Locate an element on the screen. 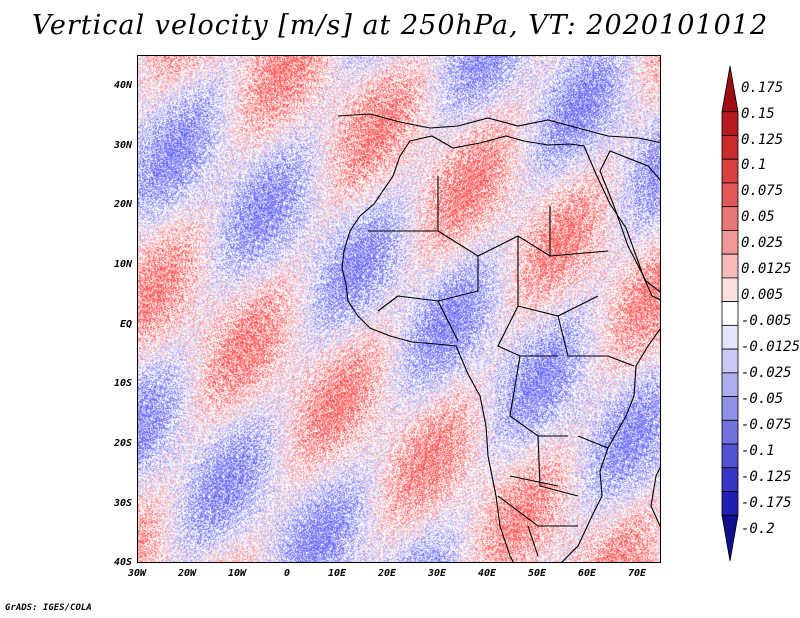 This screenshot has width=800, height=618. lat-label: 40S is located at coordinates (122, 562).